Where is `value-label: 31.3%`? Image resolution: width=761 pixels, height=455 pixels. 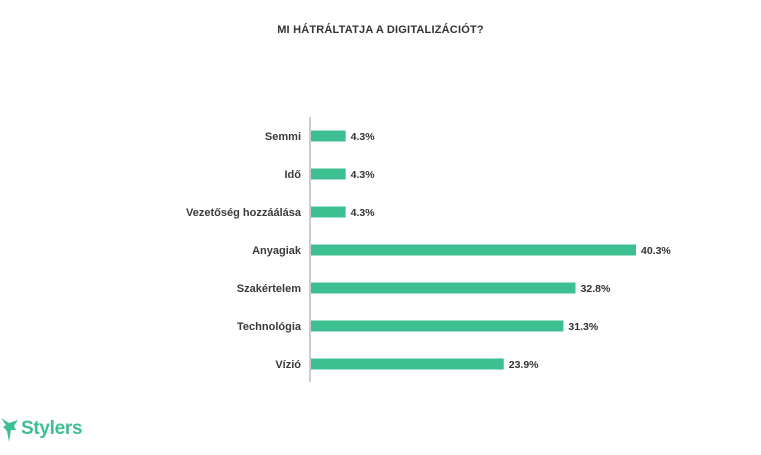
value-label: 31.3% is located at coordinates (583, 327).